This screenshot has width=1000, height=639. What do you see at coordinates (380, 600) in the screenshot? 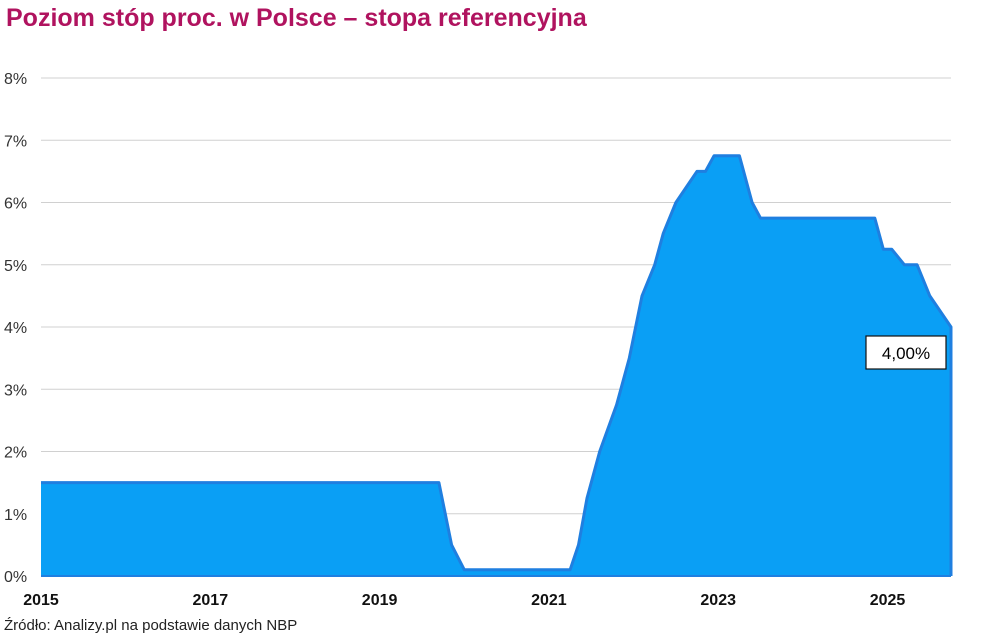
I see `x-tick-label: 2019` at bounding box center [380, 600].